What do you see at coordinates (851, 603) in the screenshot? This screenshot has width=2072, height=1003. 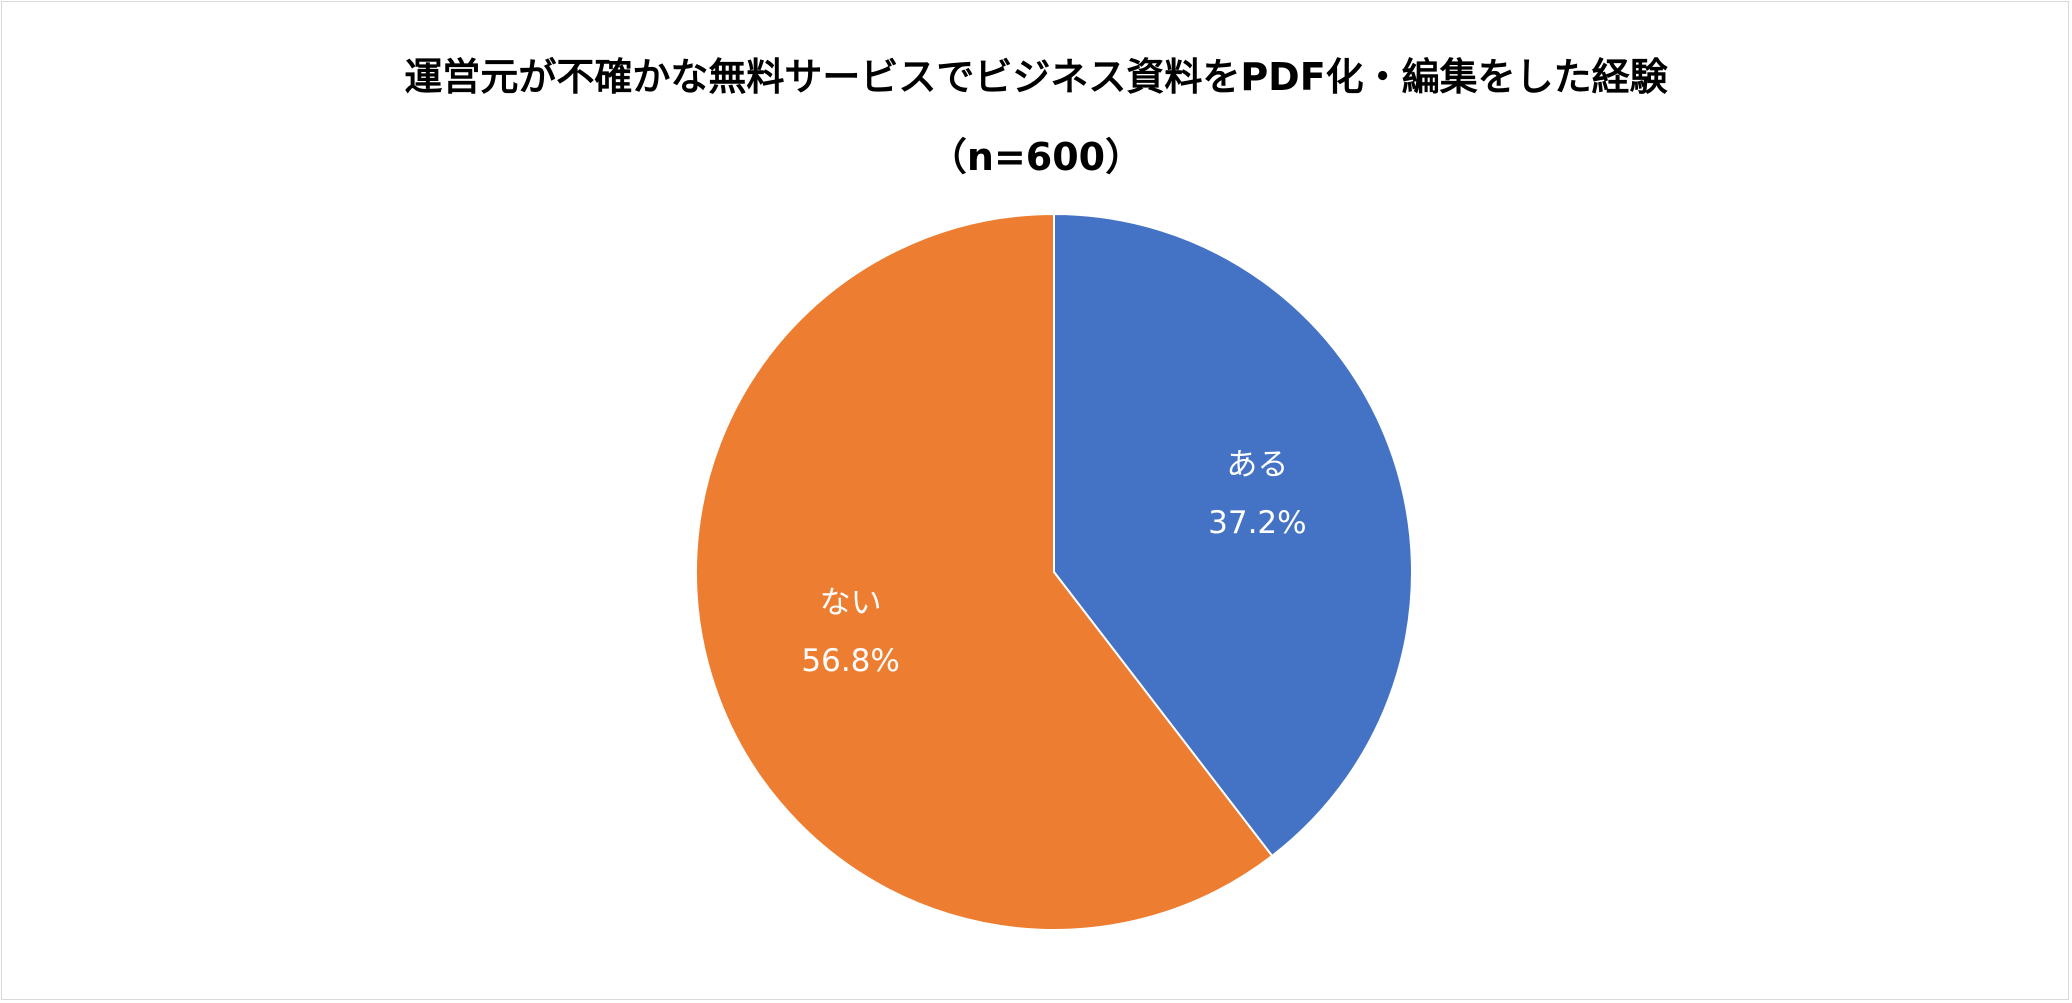 I see `slice-category-label-1: ない` at bounding box center [851, 603].